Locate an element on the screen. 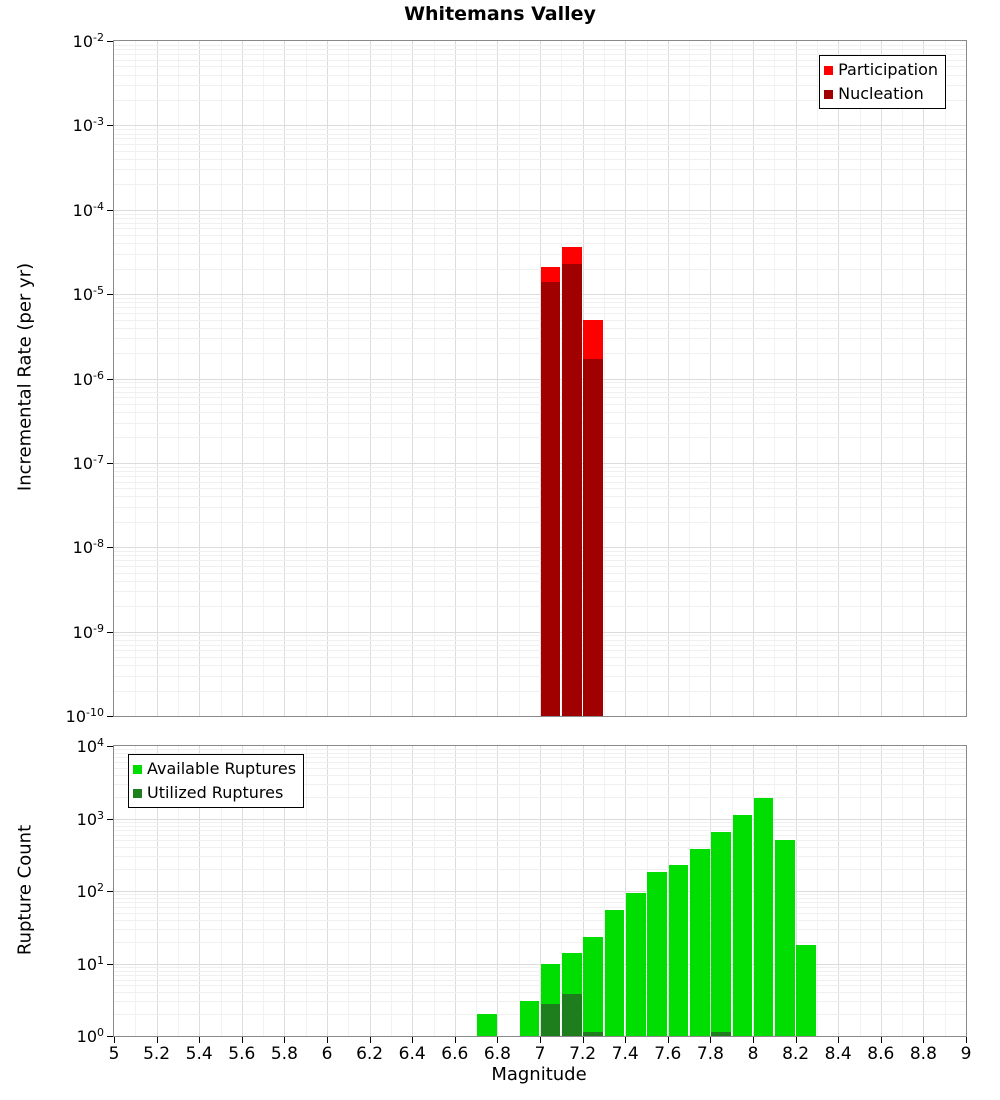 This screenshot has height=1100, width=1000. y-tick-label: 10⁴ is located at coordinates (90, 746).